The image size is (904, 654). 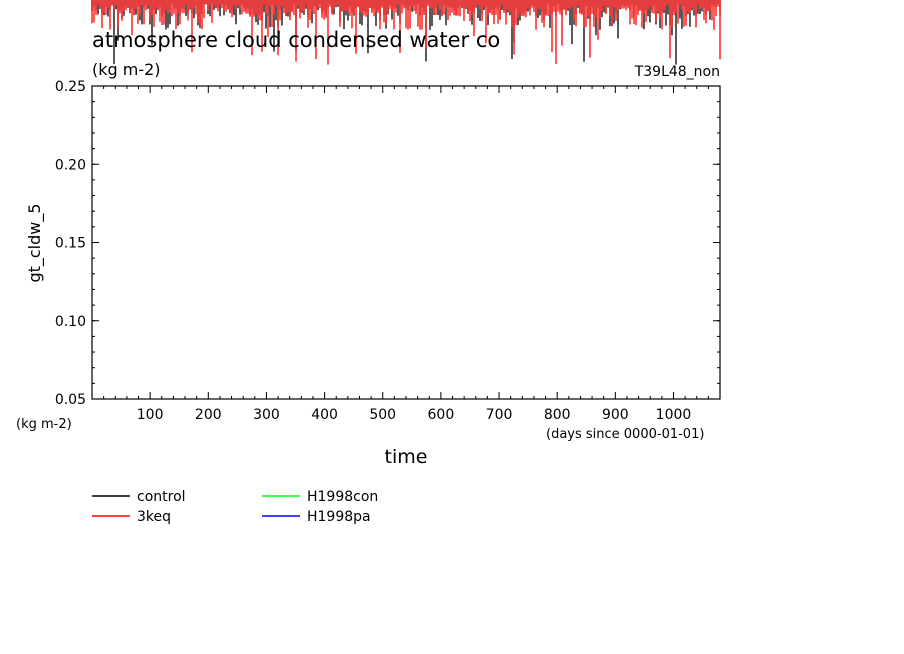 I want to click on x-tick-label: 700, so click(x=499, y=415).